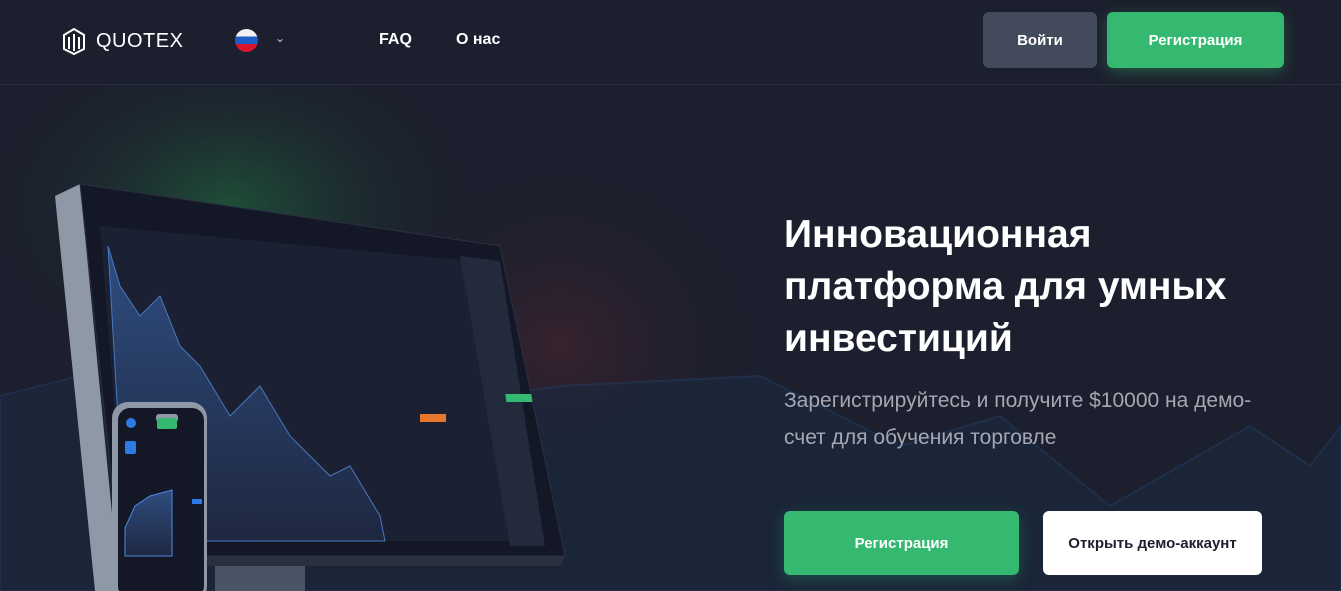  What do you see at coordinates (1195, 40) in the screenshot?
I see `register-button: Регистрация` at bounding box center [1195, 40].